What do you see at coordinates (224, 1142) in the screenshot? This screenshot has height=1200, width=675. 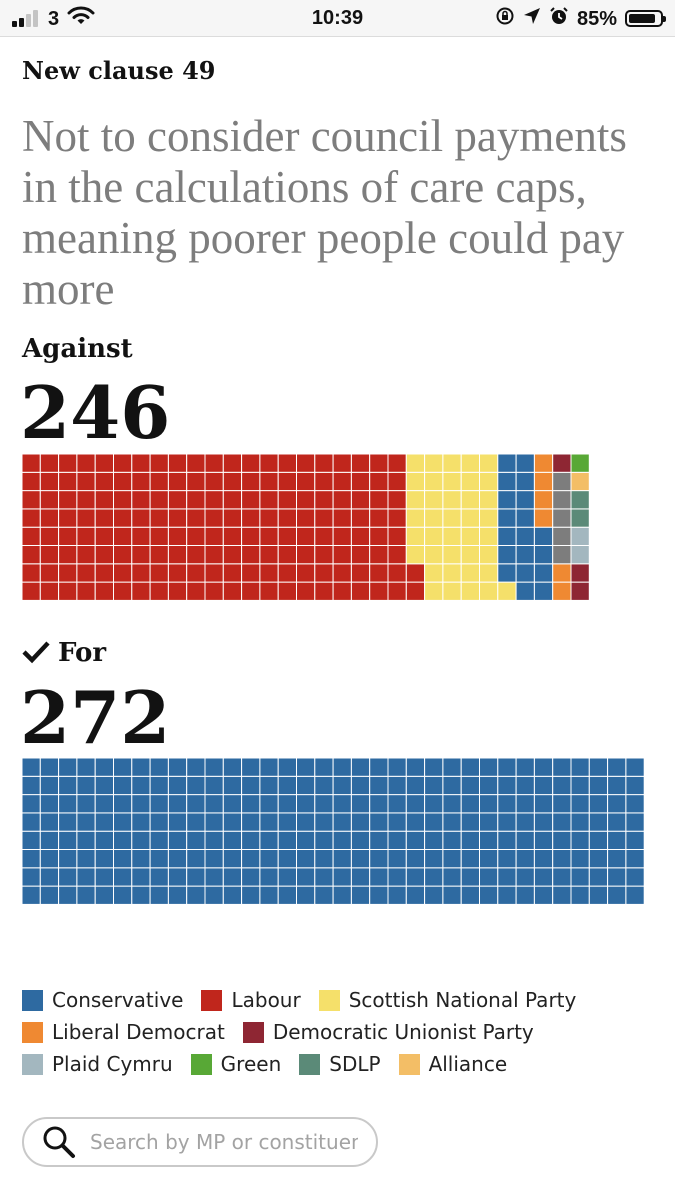 I see `search-input` at bounding box center [224, 1142].